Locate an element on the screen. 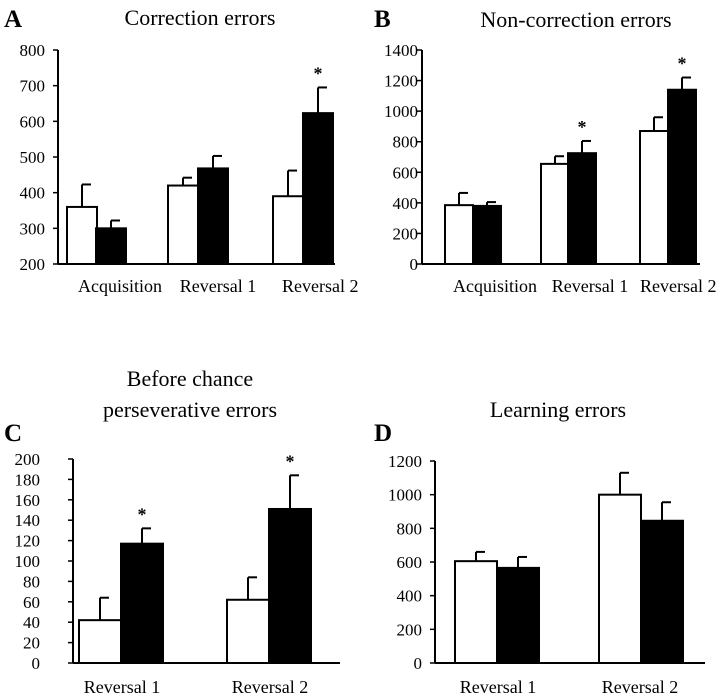  y-tick-label: 300 is located at coordinates (33, 228).